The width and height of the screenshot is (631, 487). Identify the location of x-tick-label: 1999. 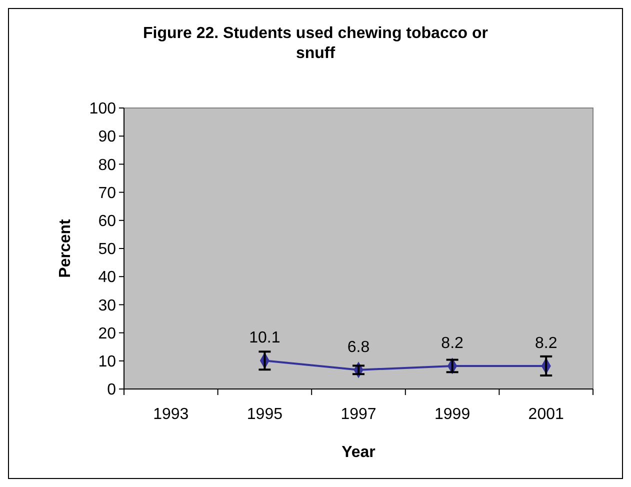
(452, 414).